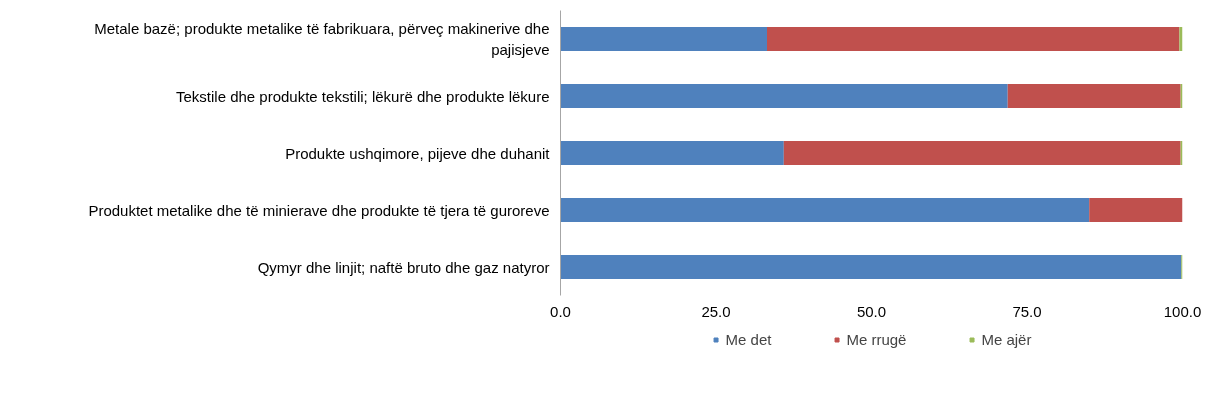 This screenshot has width=1215, height=401. I want to click on y-tick-label: Produktet metalike dhe të minierave dhe produkte të tjera të guroreve, so click(319, 210).